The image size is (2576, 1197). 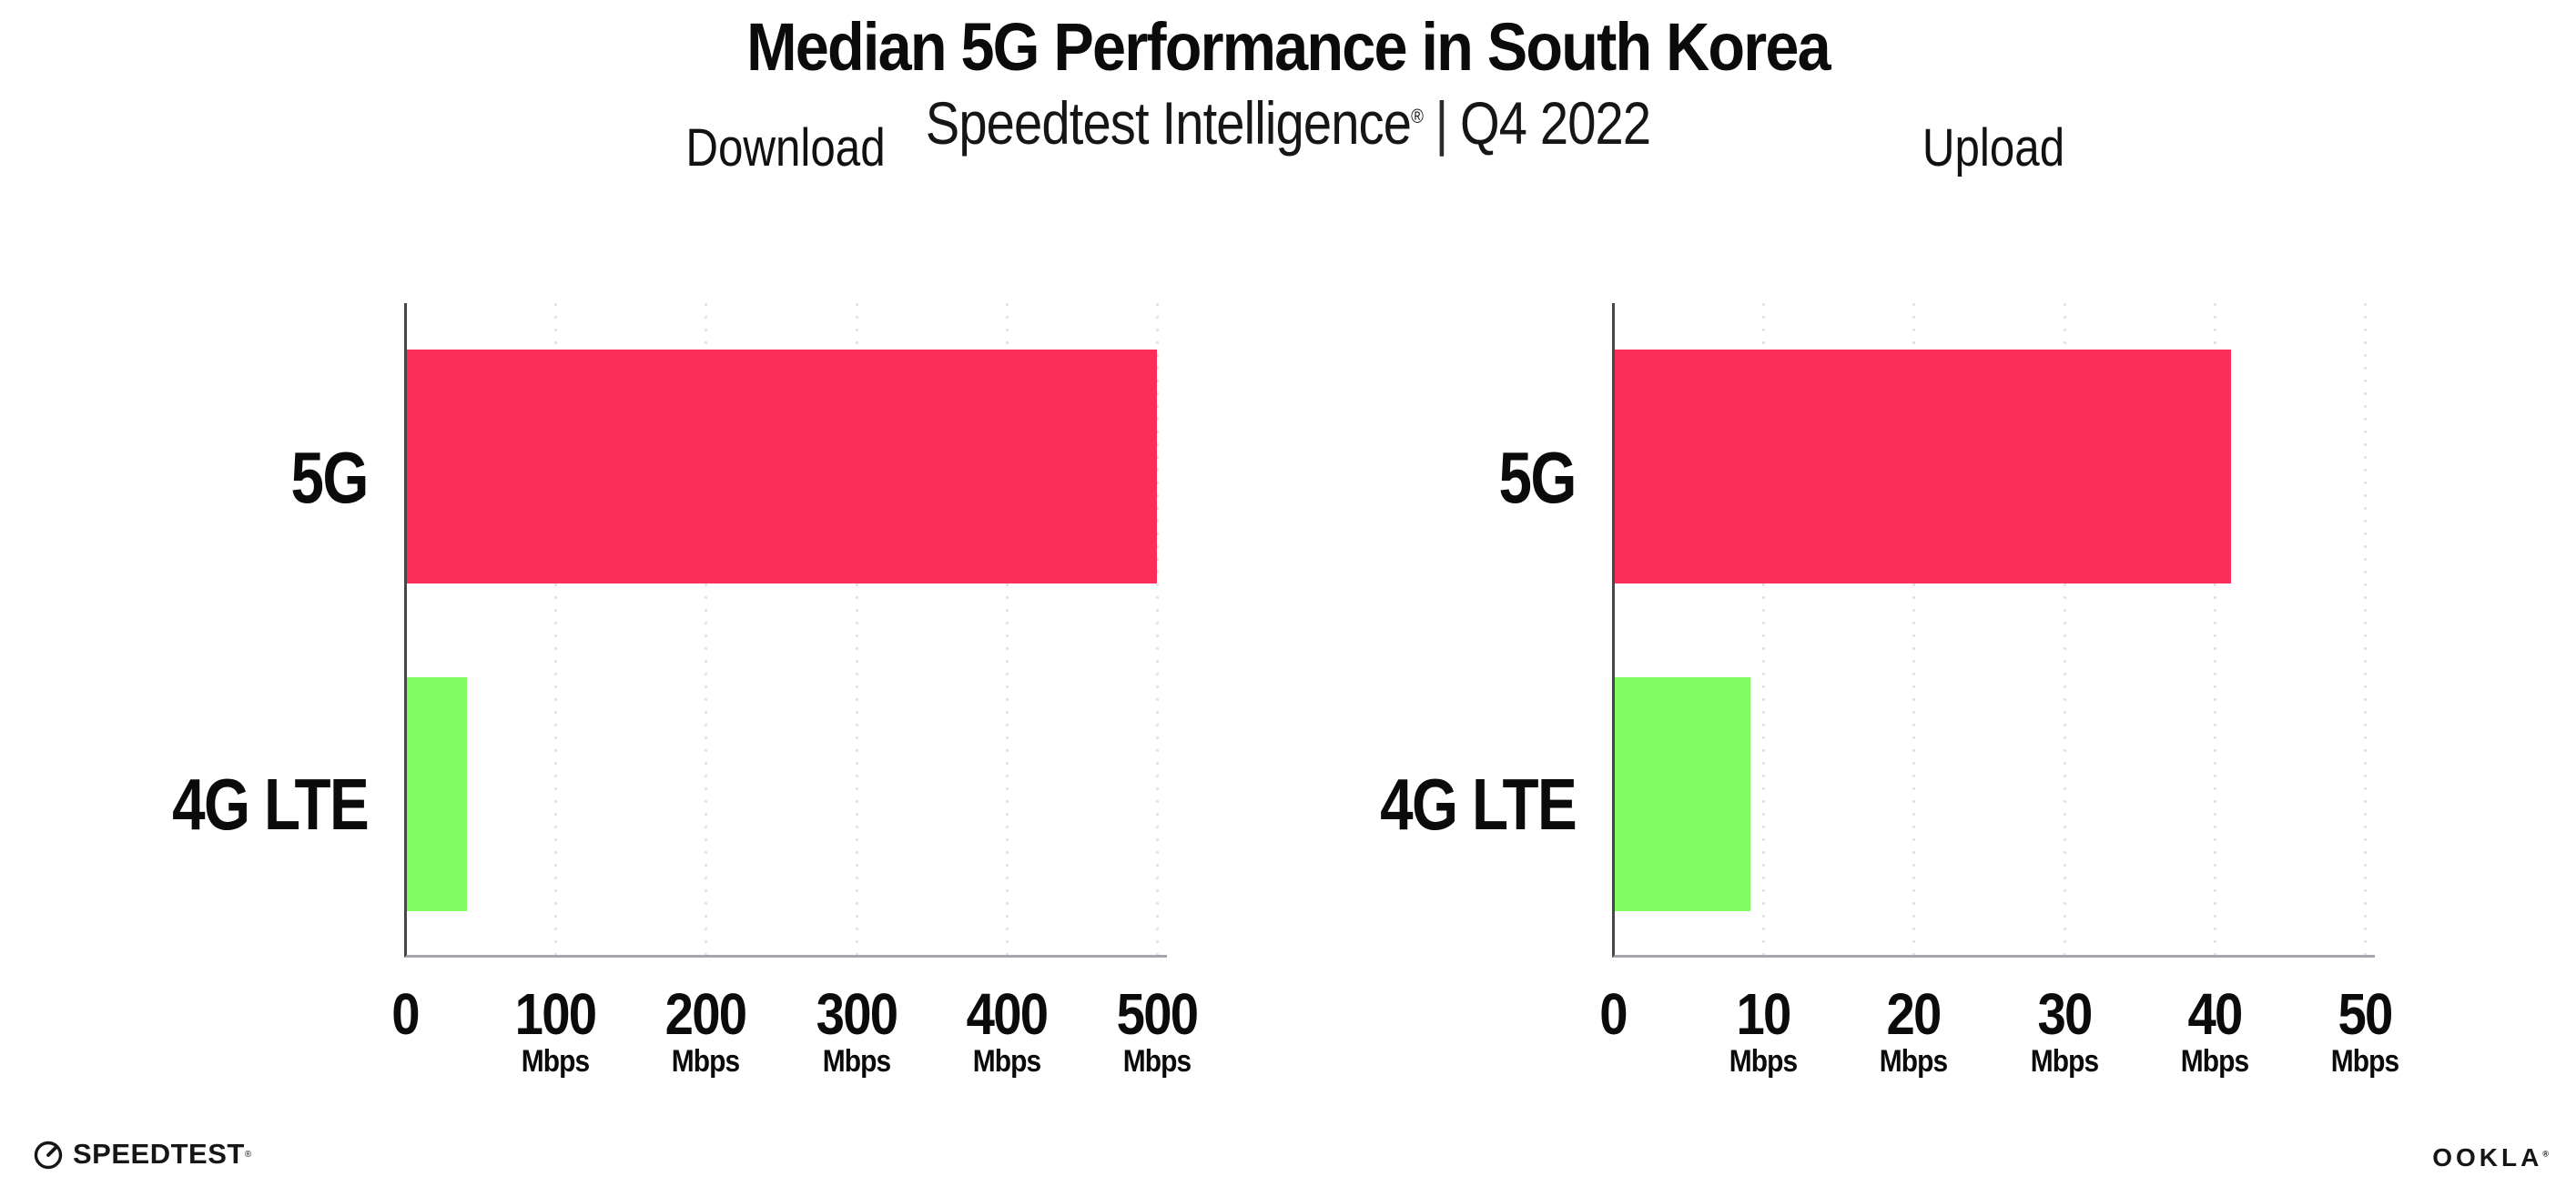 I want to click on tick-value: 200, so click(x=706, y=1014).